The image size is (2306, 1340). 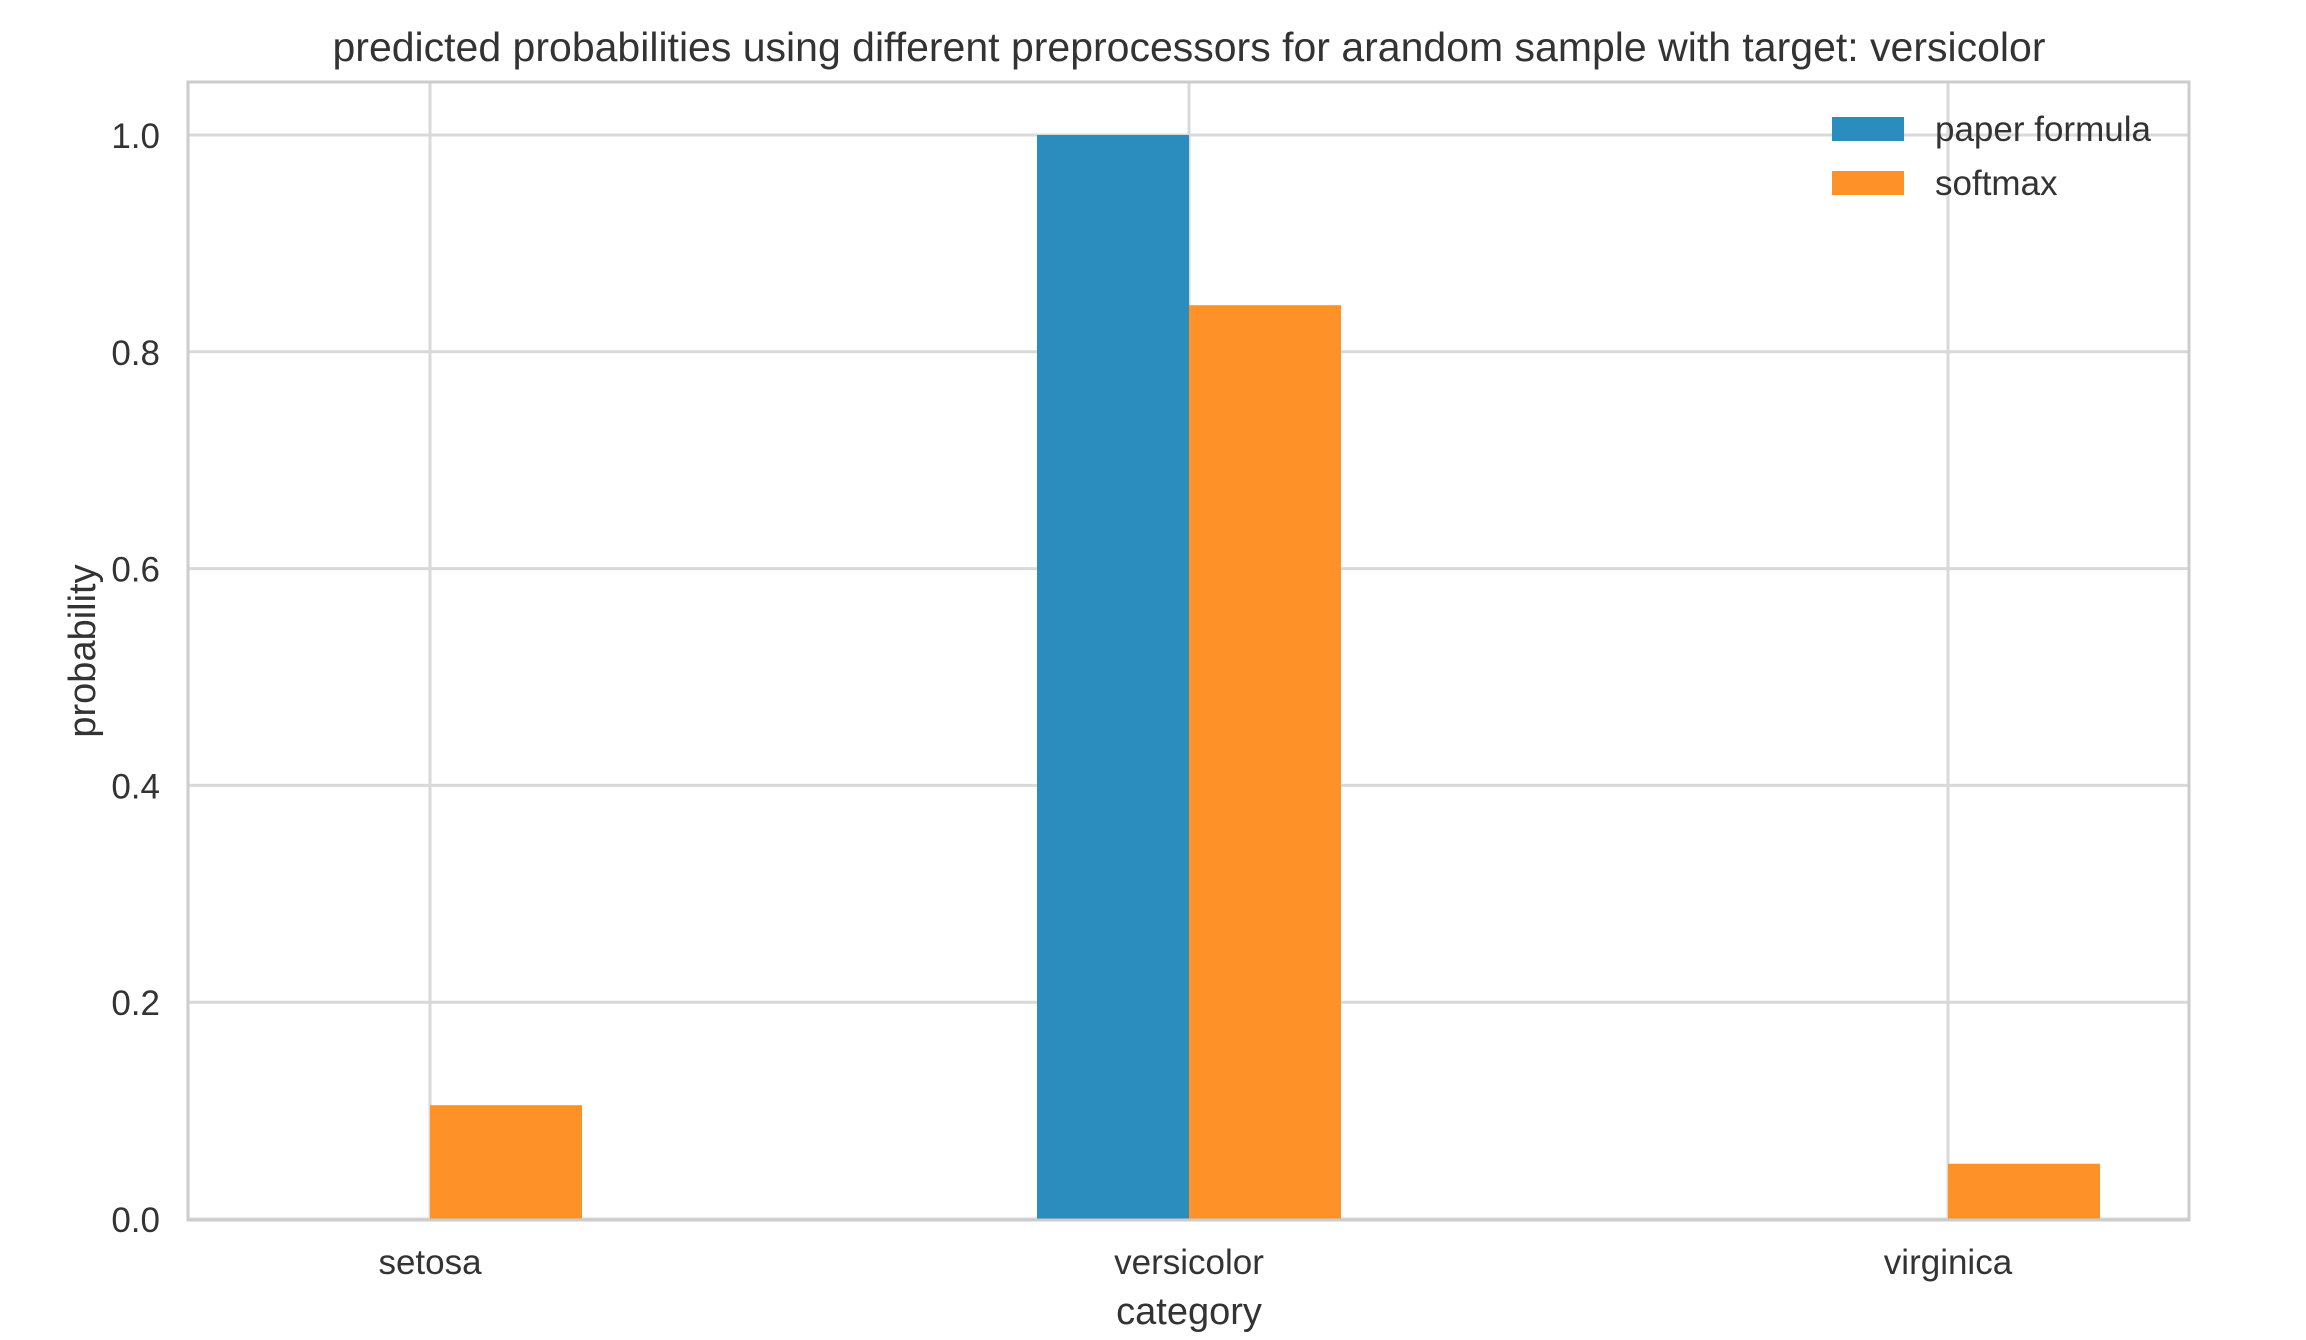 What do you see at coordinates (135, 678) in the screenshot?
I see `y-tick-labels: 0.0 0.2 0.4 0.6 0.8 1.0` at bounding box center [135, 678].